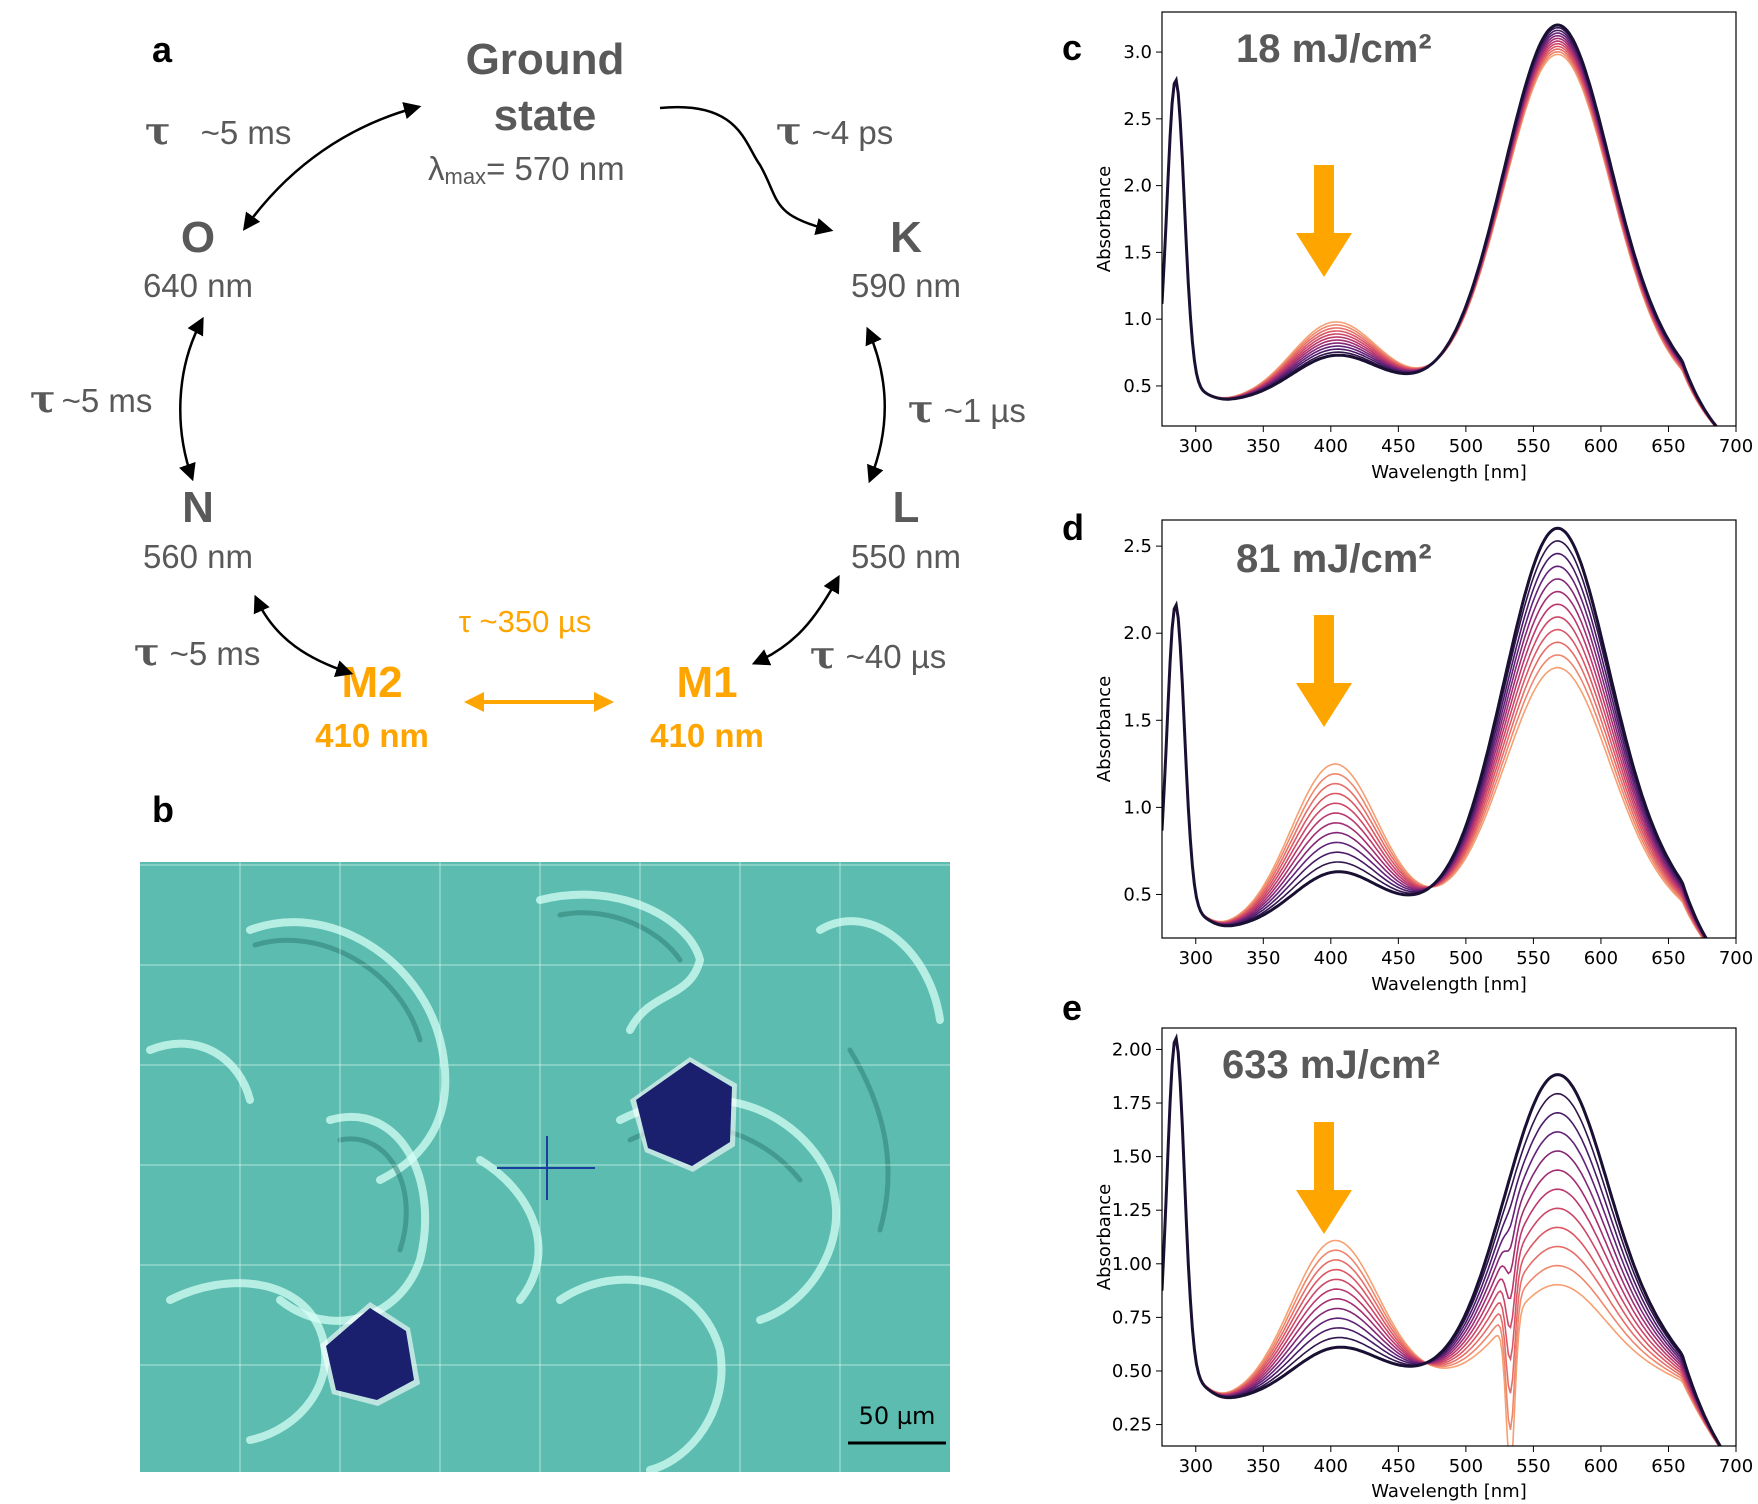 This screenshot has width=1758, height=1504. Describe the element at coordinates (1132, 1049) in the screenshot. I see `chart-e-ytick-label: 2.00` at that location.